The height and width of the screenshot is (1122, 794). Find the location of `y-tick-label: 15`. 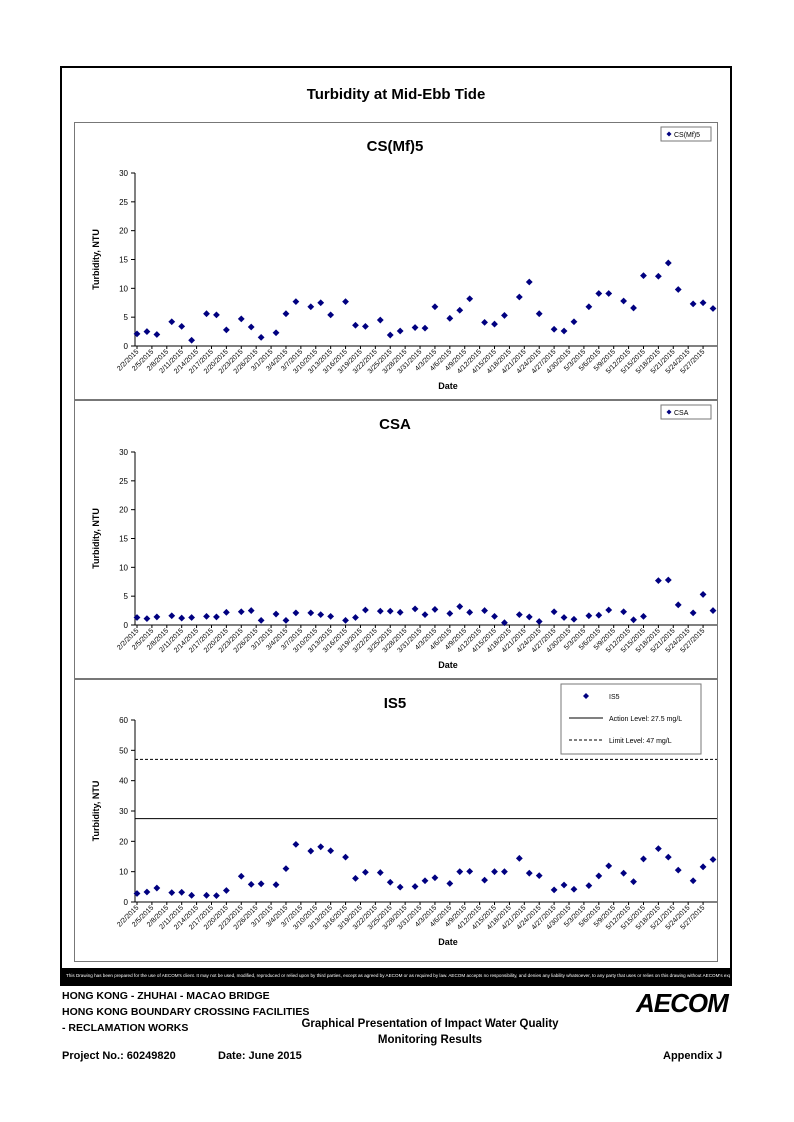

y-tick-label: 15 is located at coordinates (123, 539).